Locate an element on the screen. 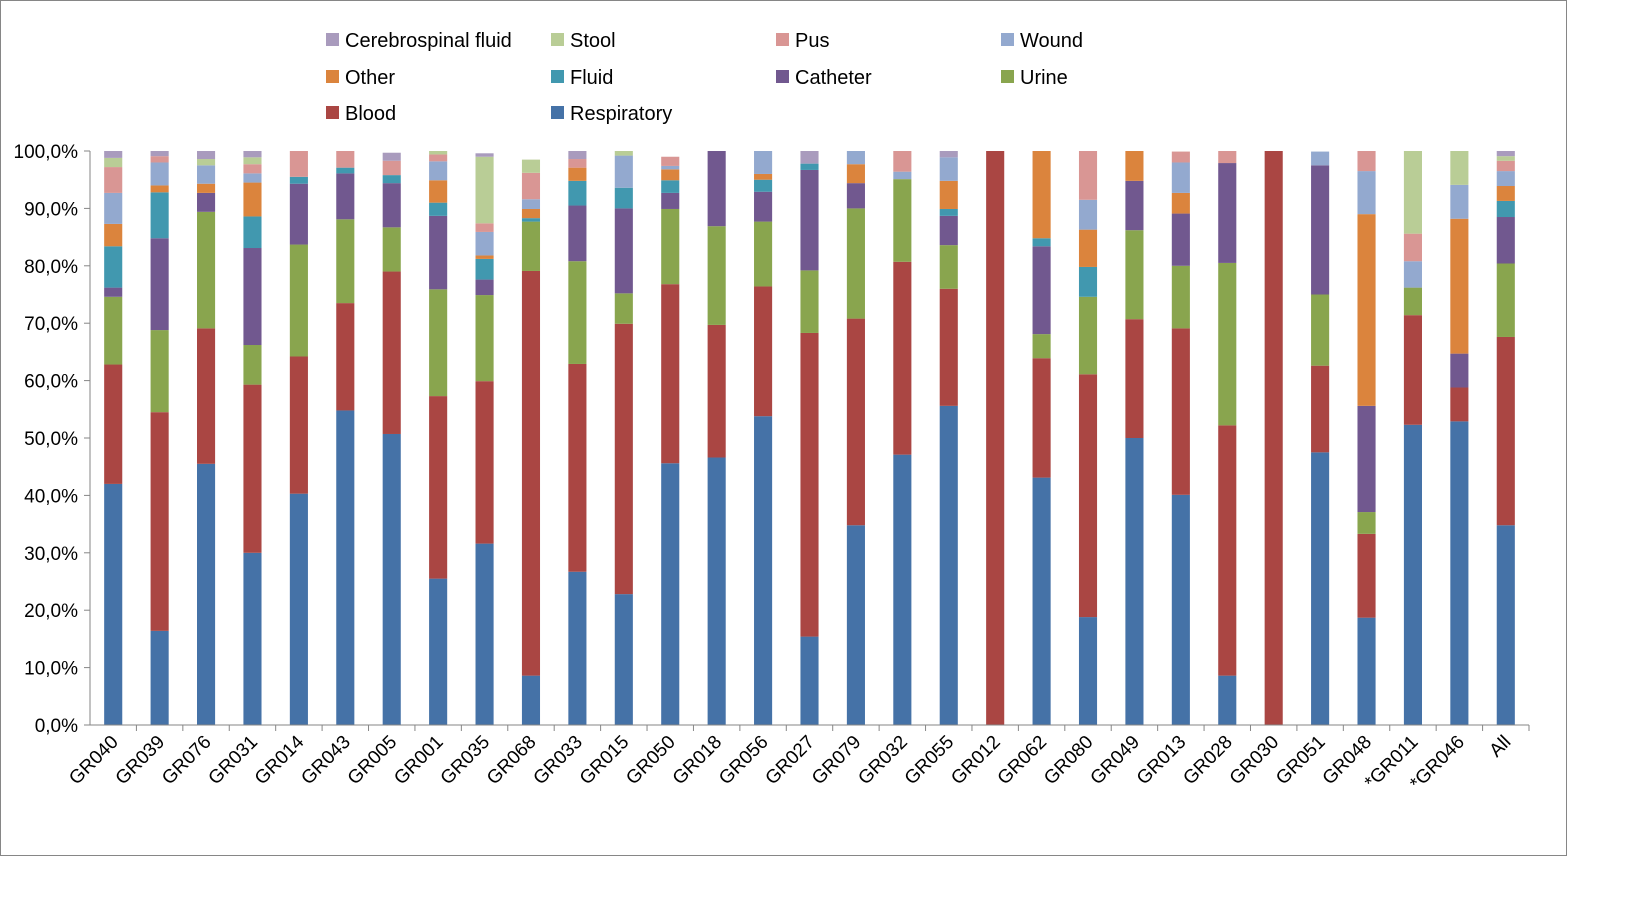 This screenshot has width=1650, height=902. y-tick-label: 10,0% is located at coordinates (51, 669).